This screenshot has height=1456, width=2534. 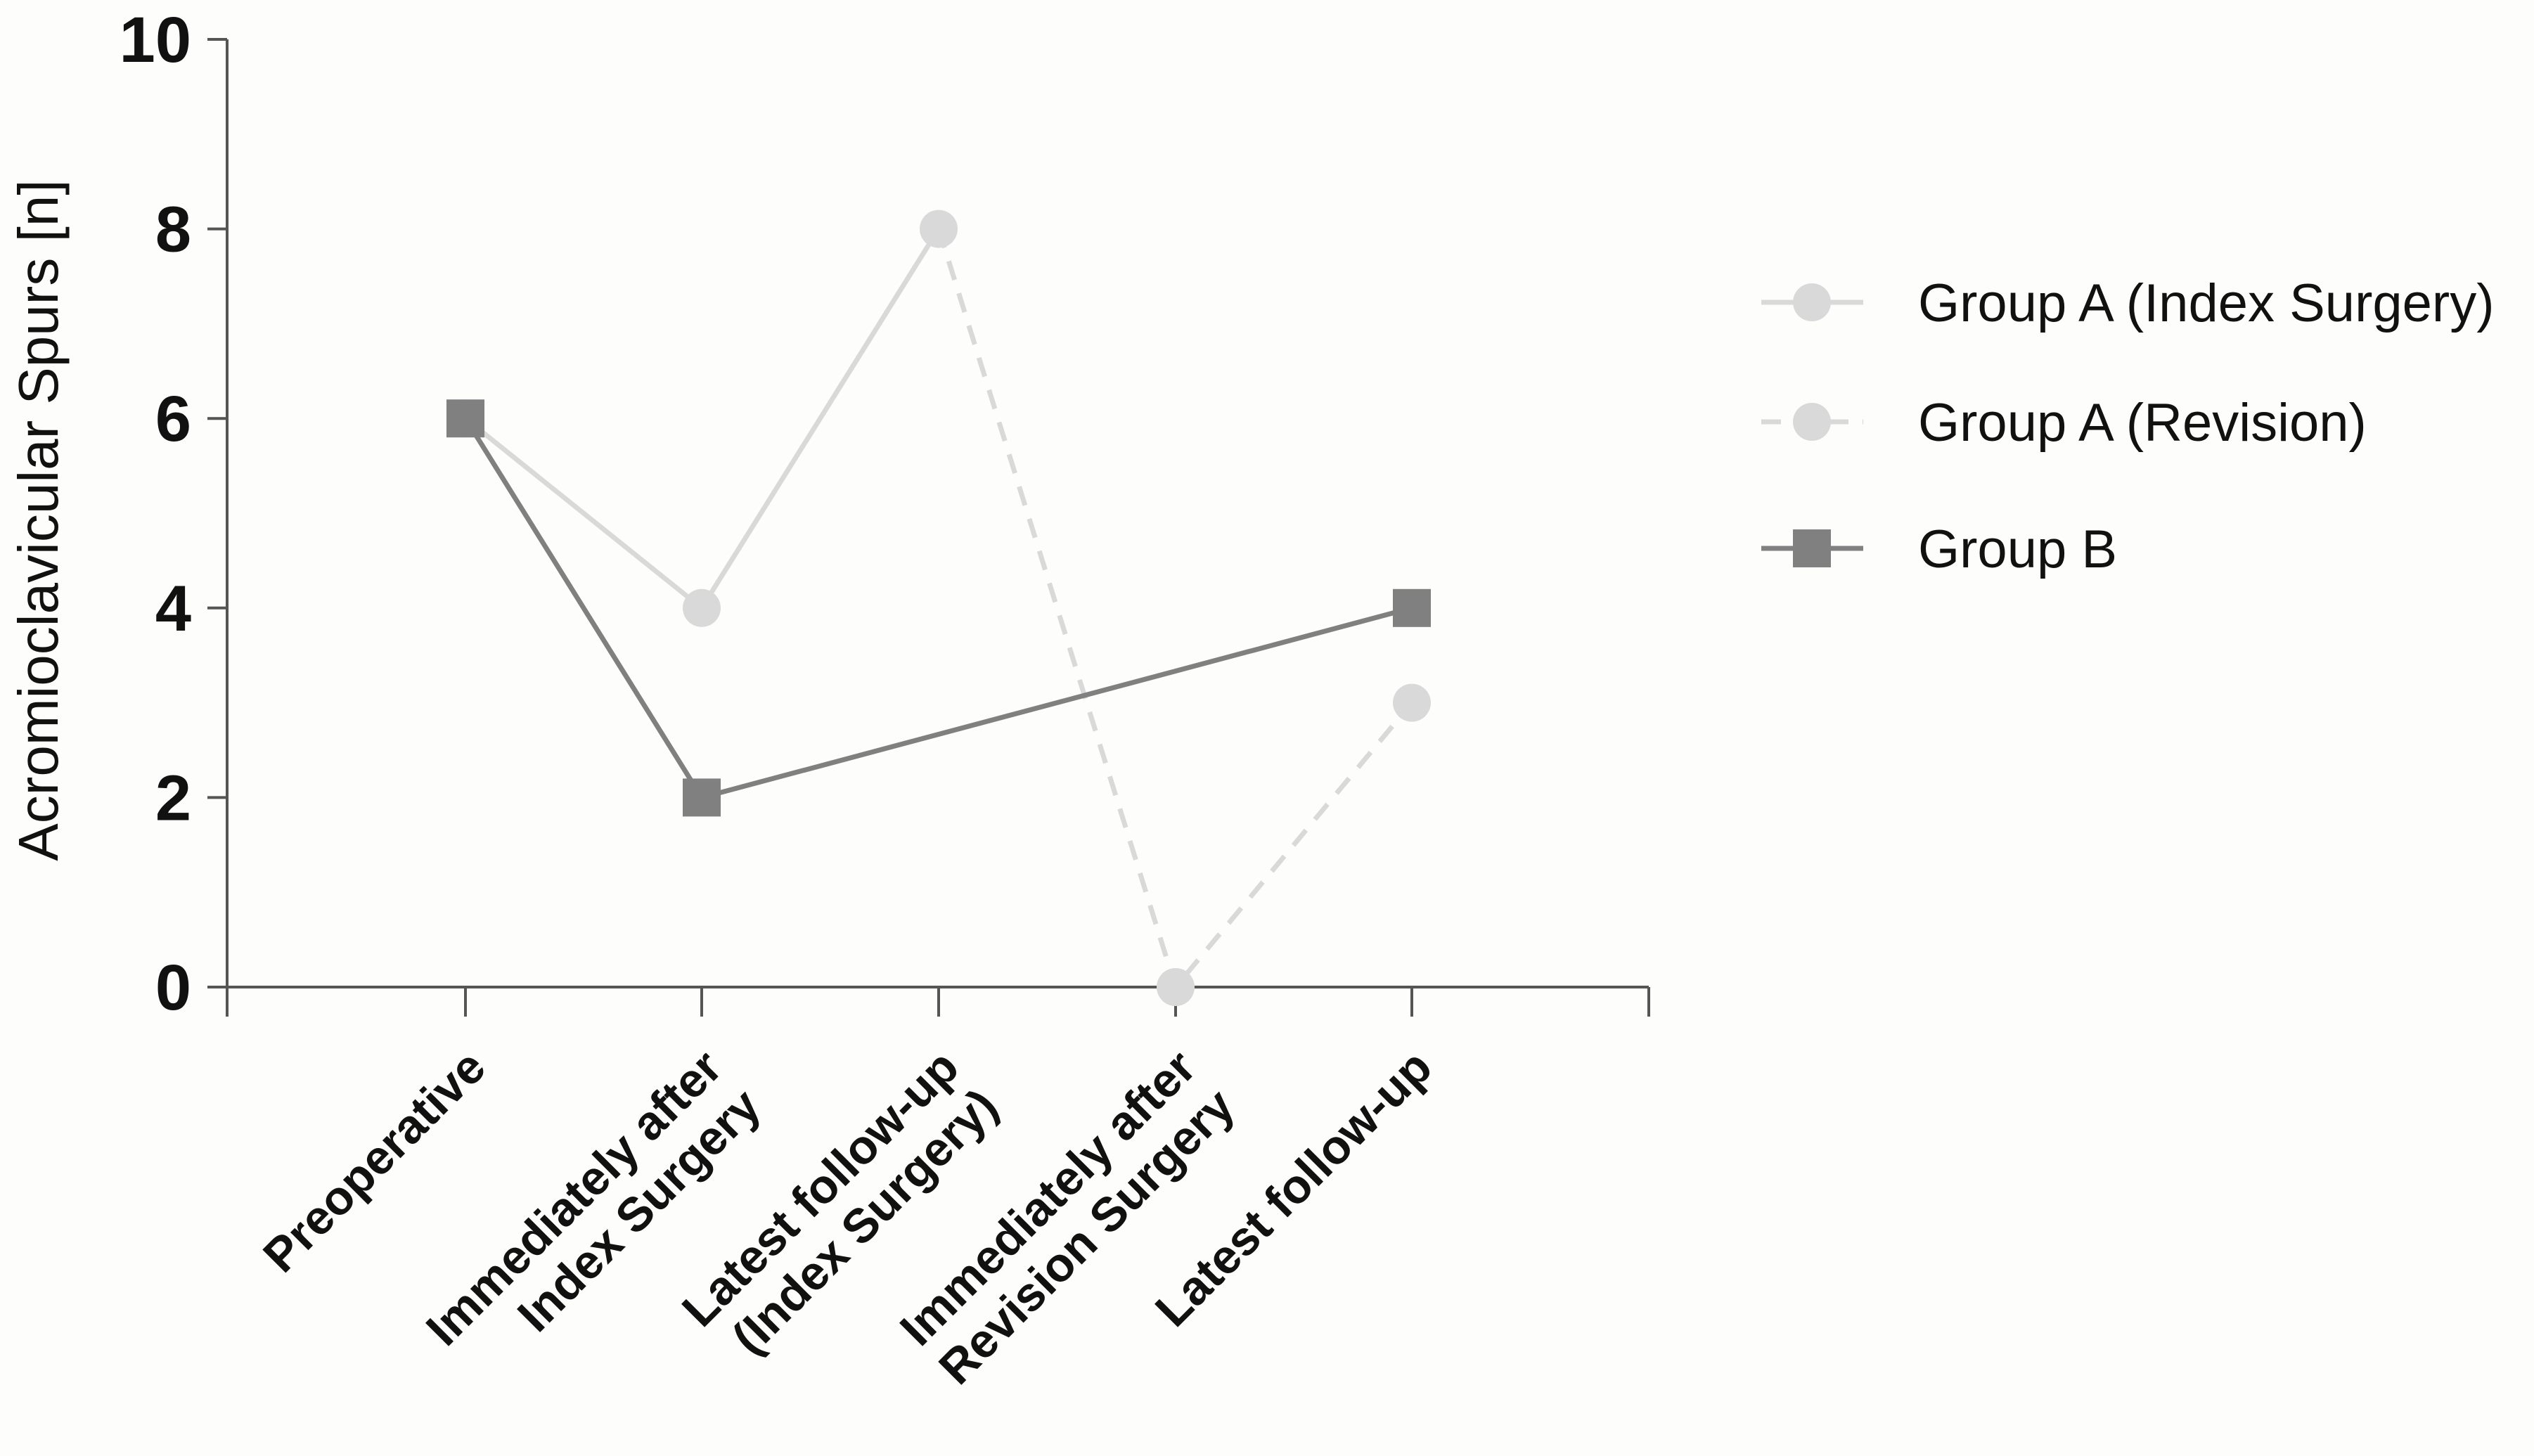 I want to click on x-tick-label-line: Preoperative, so click(x=374, y=1161).